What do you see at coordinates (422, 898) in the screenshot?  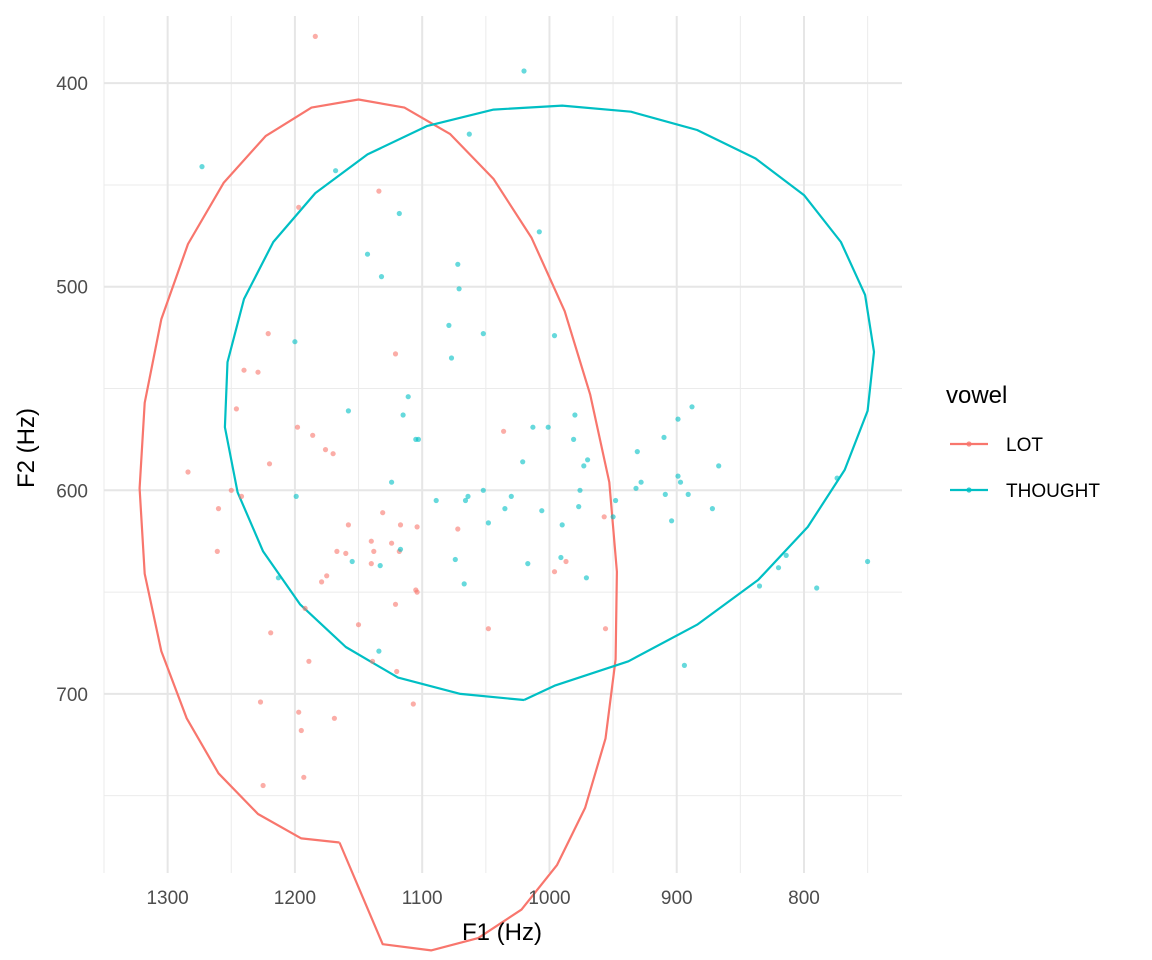 I see `x-tick-label: 1100` at bounding box center [422, 898].